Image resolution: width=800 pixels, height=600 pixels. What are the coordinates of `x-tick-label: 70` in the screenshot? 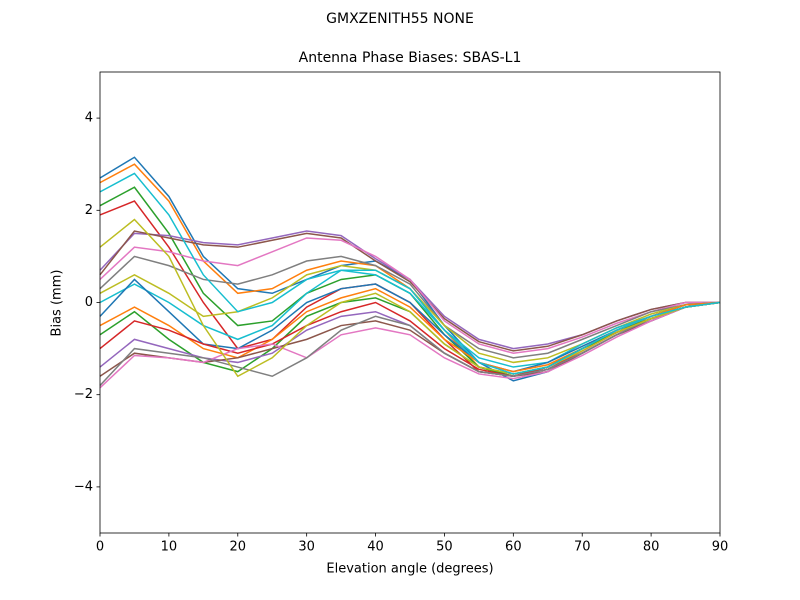 It's located at (582, 547).